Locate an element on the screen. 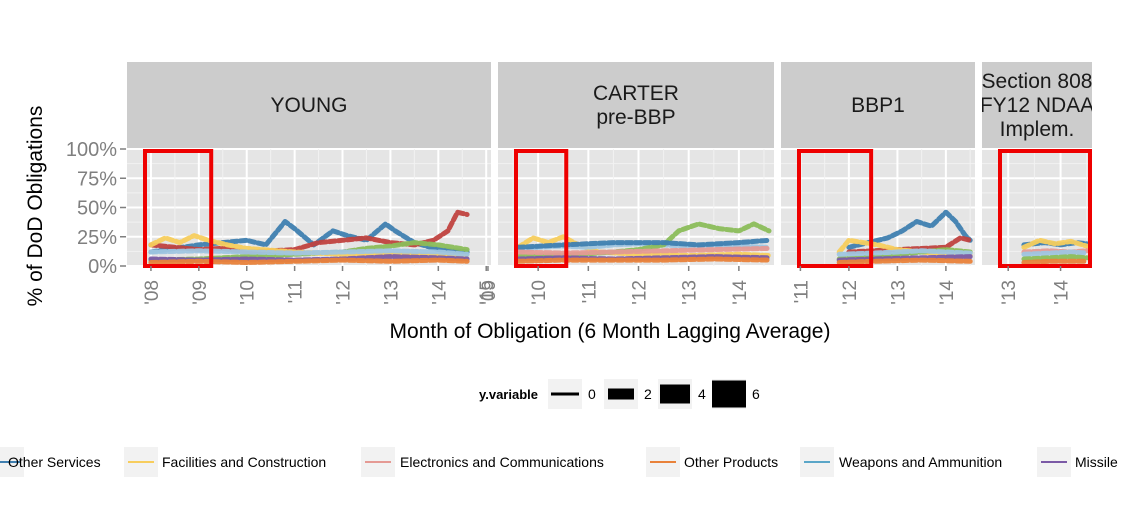  panel-3: BBP1 '11 '12 '13 '14 is located at coordinates (878, 183).